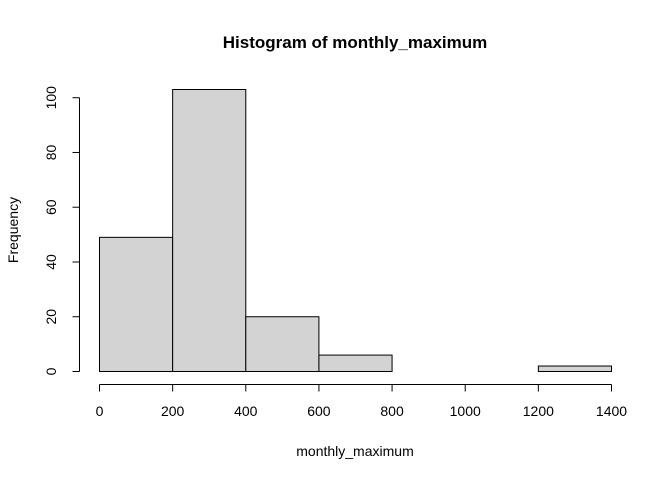  What do you see at coordinates (100, 411) in the screenshot?
I see `x-tick-label-0: 0` at bounding box center [100, 411].